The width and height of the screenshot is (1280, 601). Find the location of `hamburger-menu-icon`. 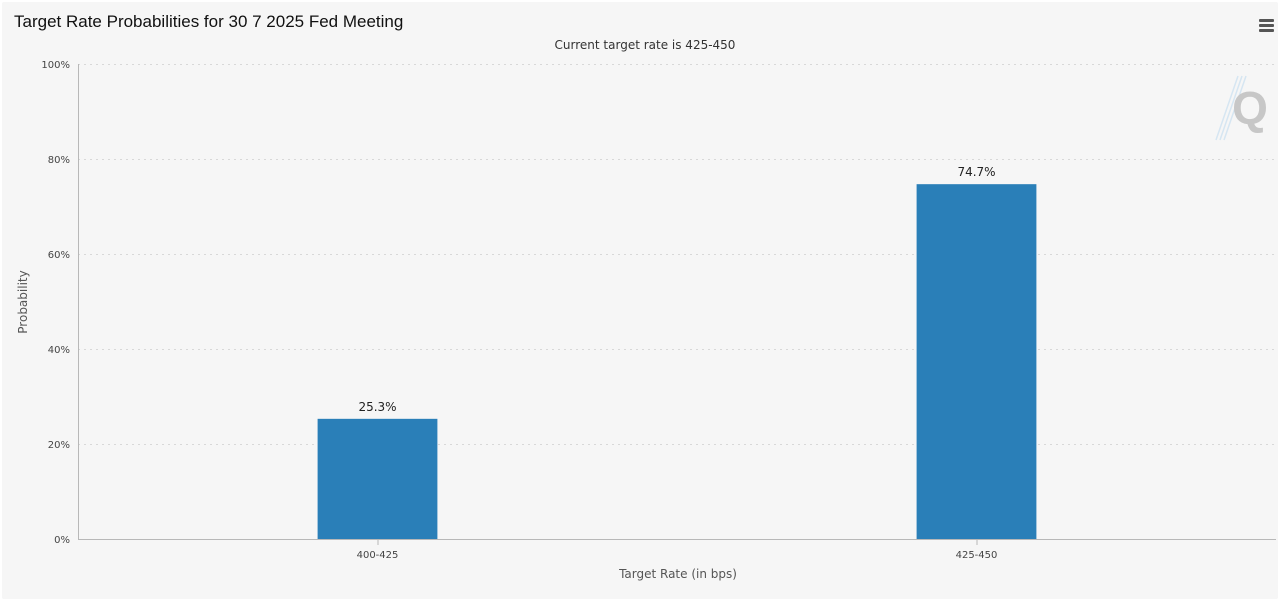

hamburger-menu-icon is located at coordinates (1267, 26).